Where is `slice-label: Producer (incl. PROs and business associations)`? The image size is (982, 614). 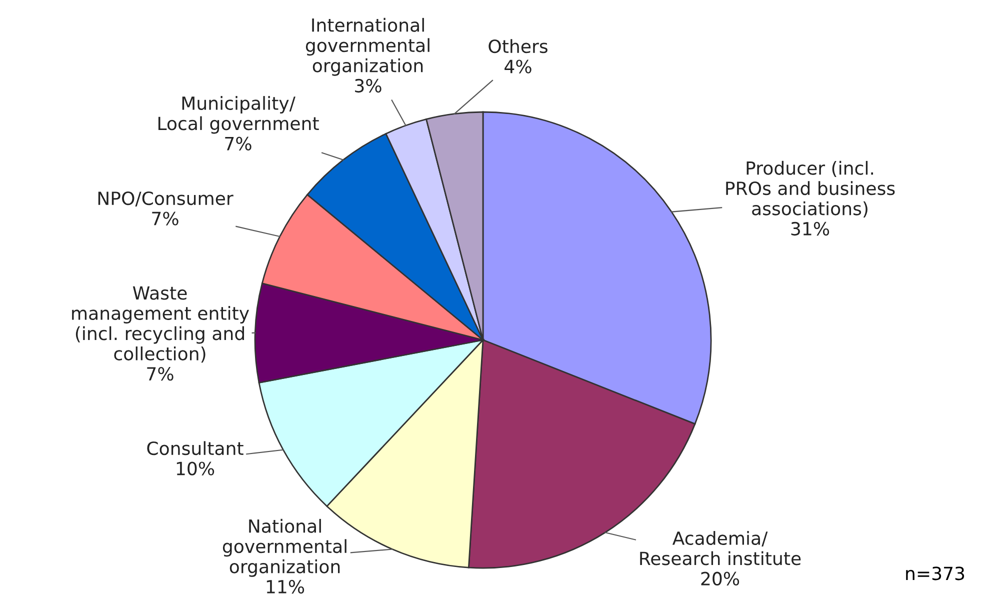
slice-label: Producer (incl. PROs and business associations) is located at coordinates (810, 189).